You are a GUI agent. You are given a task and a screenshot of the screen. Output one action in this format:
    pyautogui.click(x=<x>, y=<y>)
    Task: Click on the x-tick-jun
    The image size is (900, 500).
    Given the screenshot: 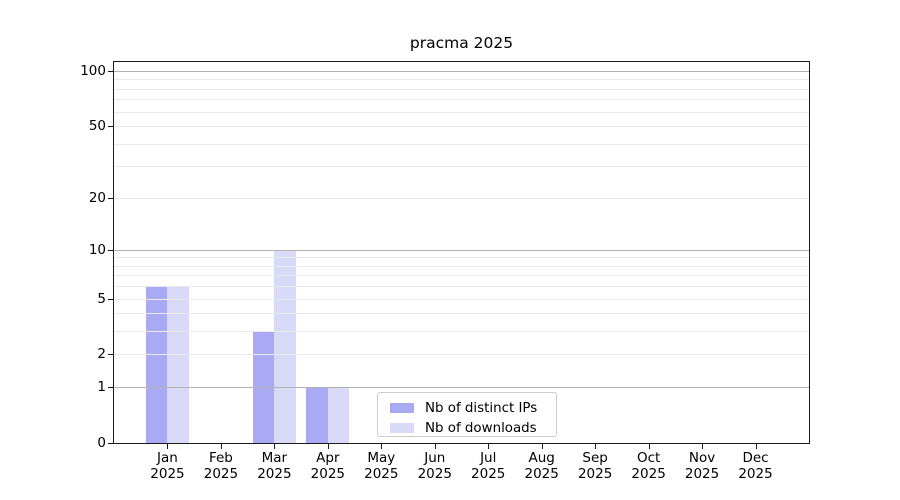 What is the action you would take?
    pyautogui.click(x=435, y=446)
    